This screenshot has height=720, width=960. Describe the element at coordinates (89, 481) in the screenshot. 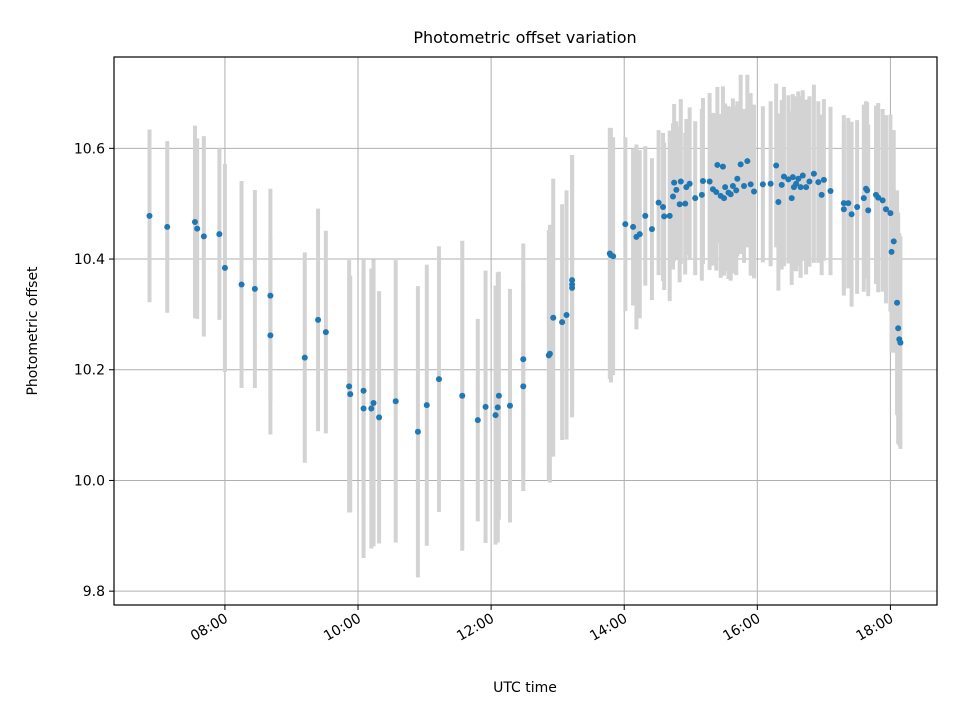

I see `y-tick-label: 10.0` at that location.